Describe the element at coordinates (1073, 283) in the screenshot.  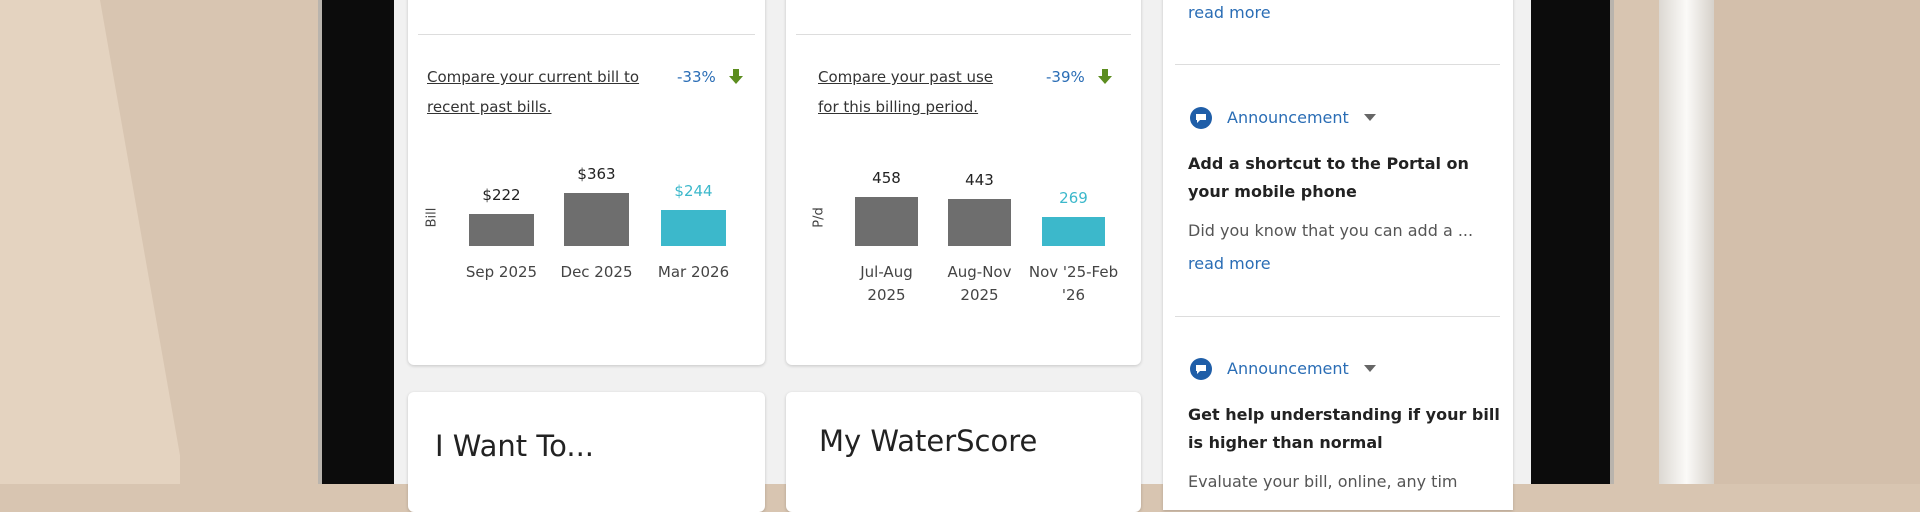
I see `category-label: Nov '25-Feb '26` at that location.